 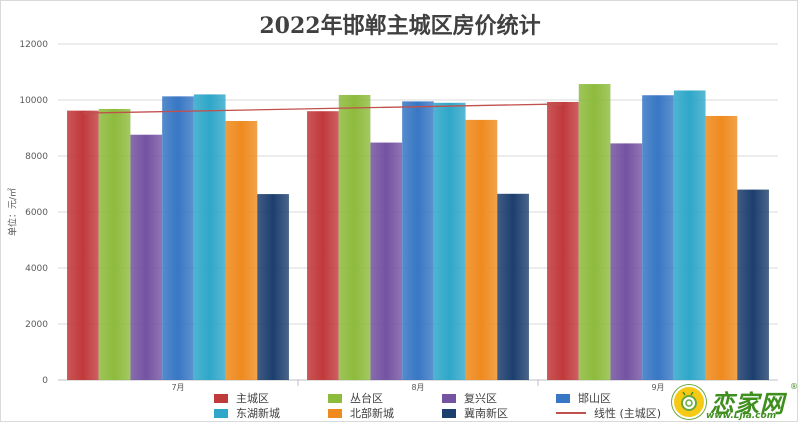 What do you see at coordinates (322, 108) in the screenshot?
I see `trendline` at bounding box center [322, 108].